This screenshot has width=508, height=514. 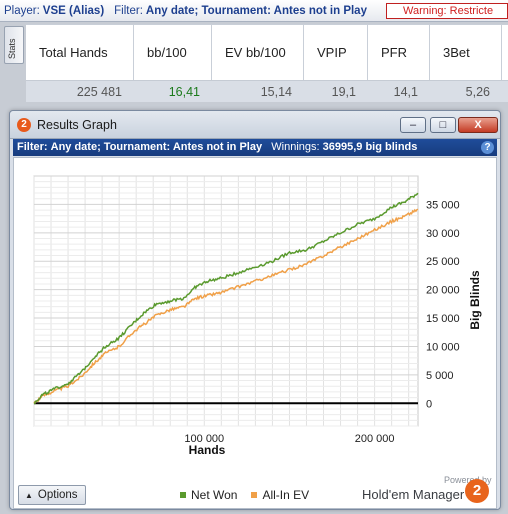 What do you see at coordinates (207, 450) in the screenshot?
I see `x-axis-label: Hands` at bounding box center [207, 450].